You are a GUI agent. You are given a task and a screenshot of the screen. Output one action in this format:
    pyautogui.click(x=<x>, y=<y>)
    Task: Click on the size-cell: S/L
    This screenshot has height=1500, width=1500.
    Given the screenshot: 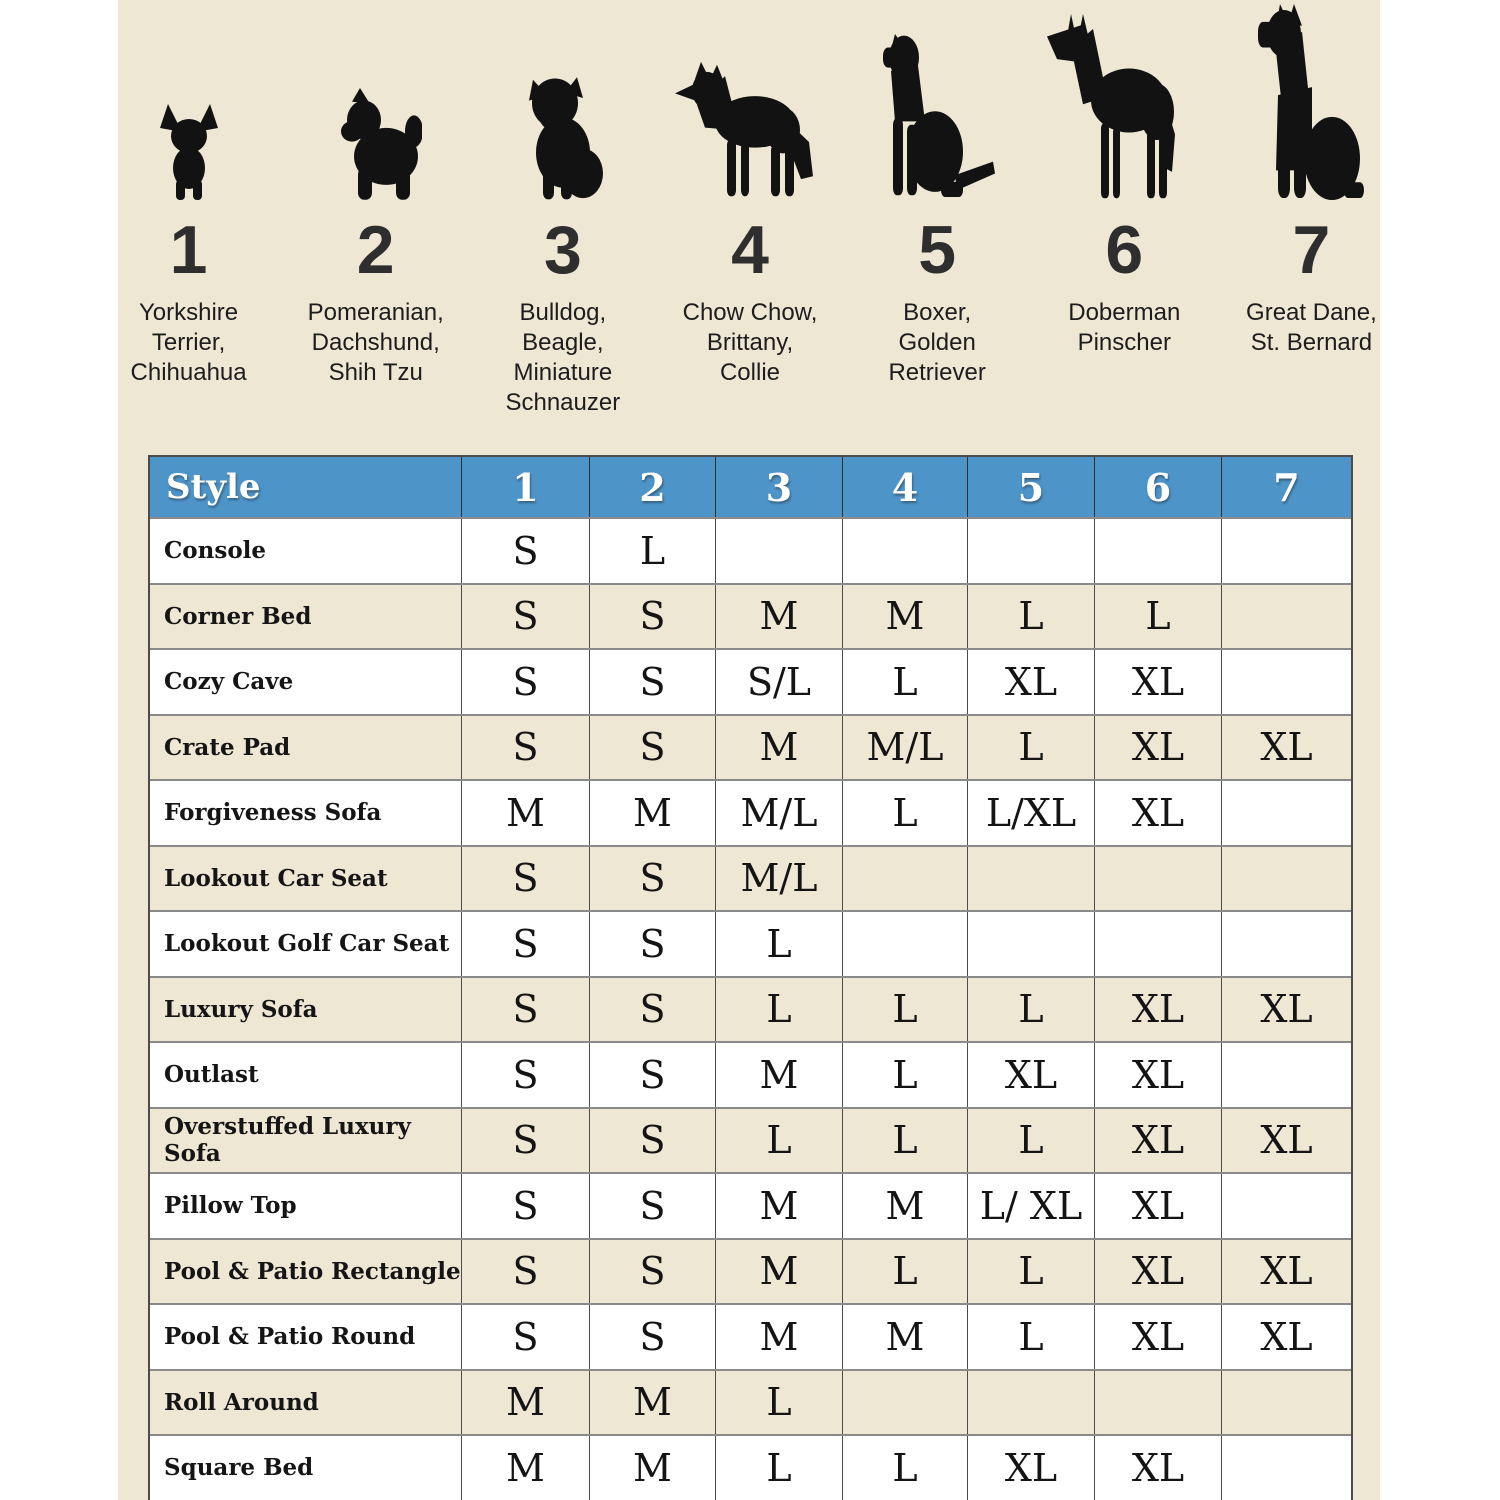 What is the action you would take?
    pyautogui.click(x=779, y=682)
    